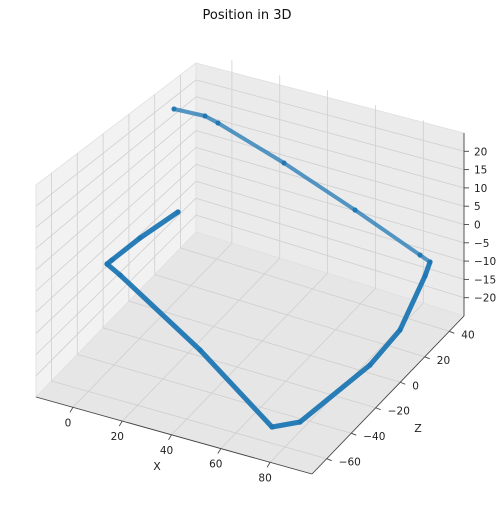 This screenshot has width=500, height=512. What do you see at coordinates (480, 171) in the screenshot?
I see `y-tick-label: 15` at bounding box center [480, 171].